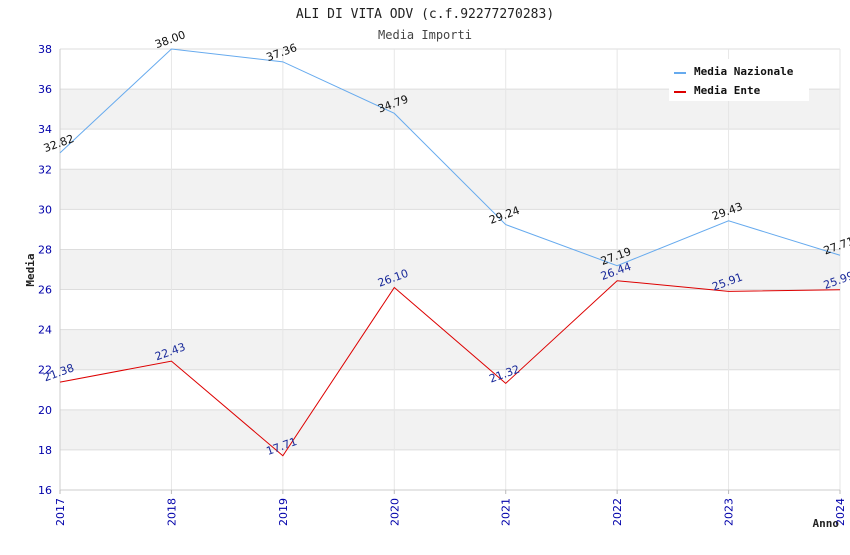  I want to click on x-tick-label: 2023, so click(729, 512).